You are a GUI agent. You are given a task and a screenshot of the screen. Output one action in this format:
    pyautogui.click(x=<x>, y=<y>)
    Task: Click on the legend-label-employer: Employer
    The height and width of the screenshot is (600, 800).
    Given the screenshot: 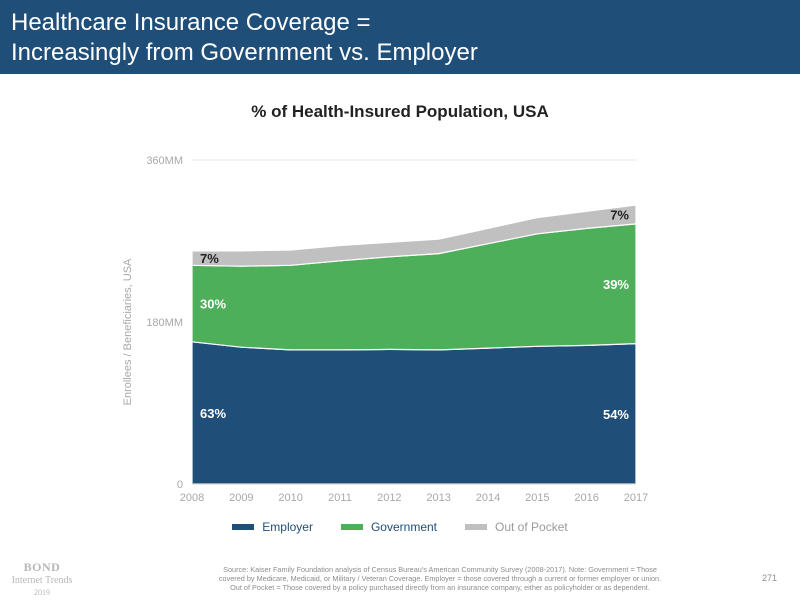 What is the action you would take?
    pyautogui.click(x=287, y=527)
    